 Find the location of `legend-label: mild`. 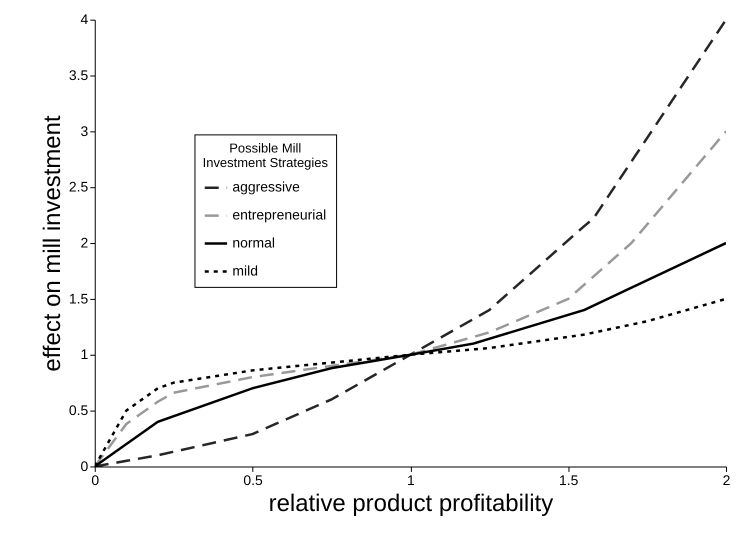

legend-label: mild is located at coordinates (245, 270).